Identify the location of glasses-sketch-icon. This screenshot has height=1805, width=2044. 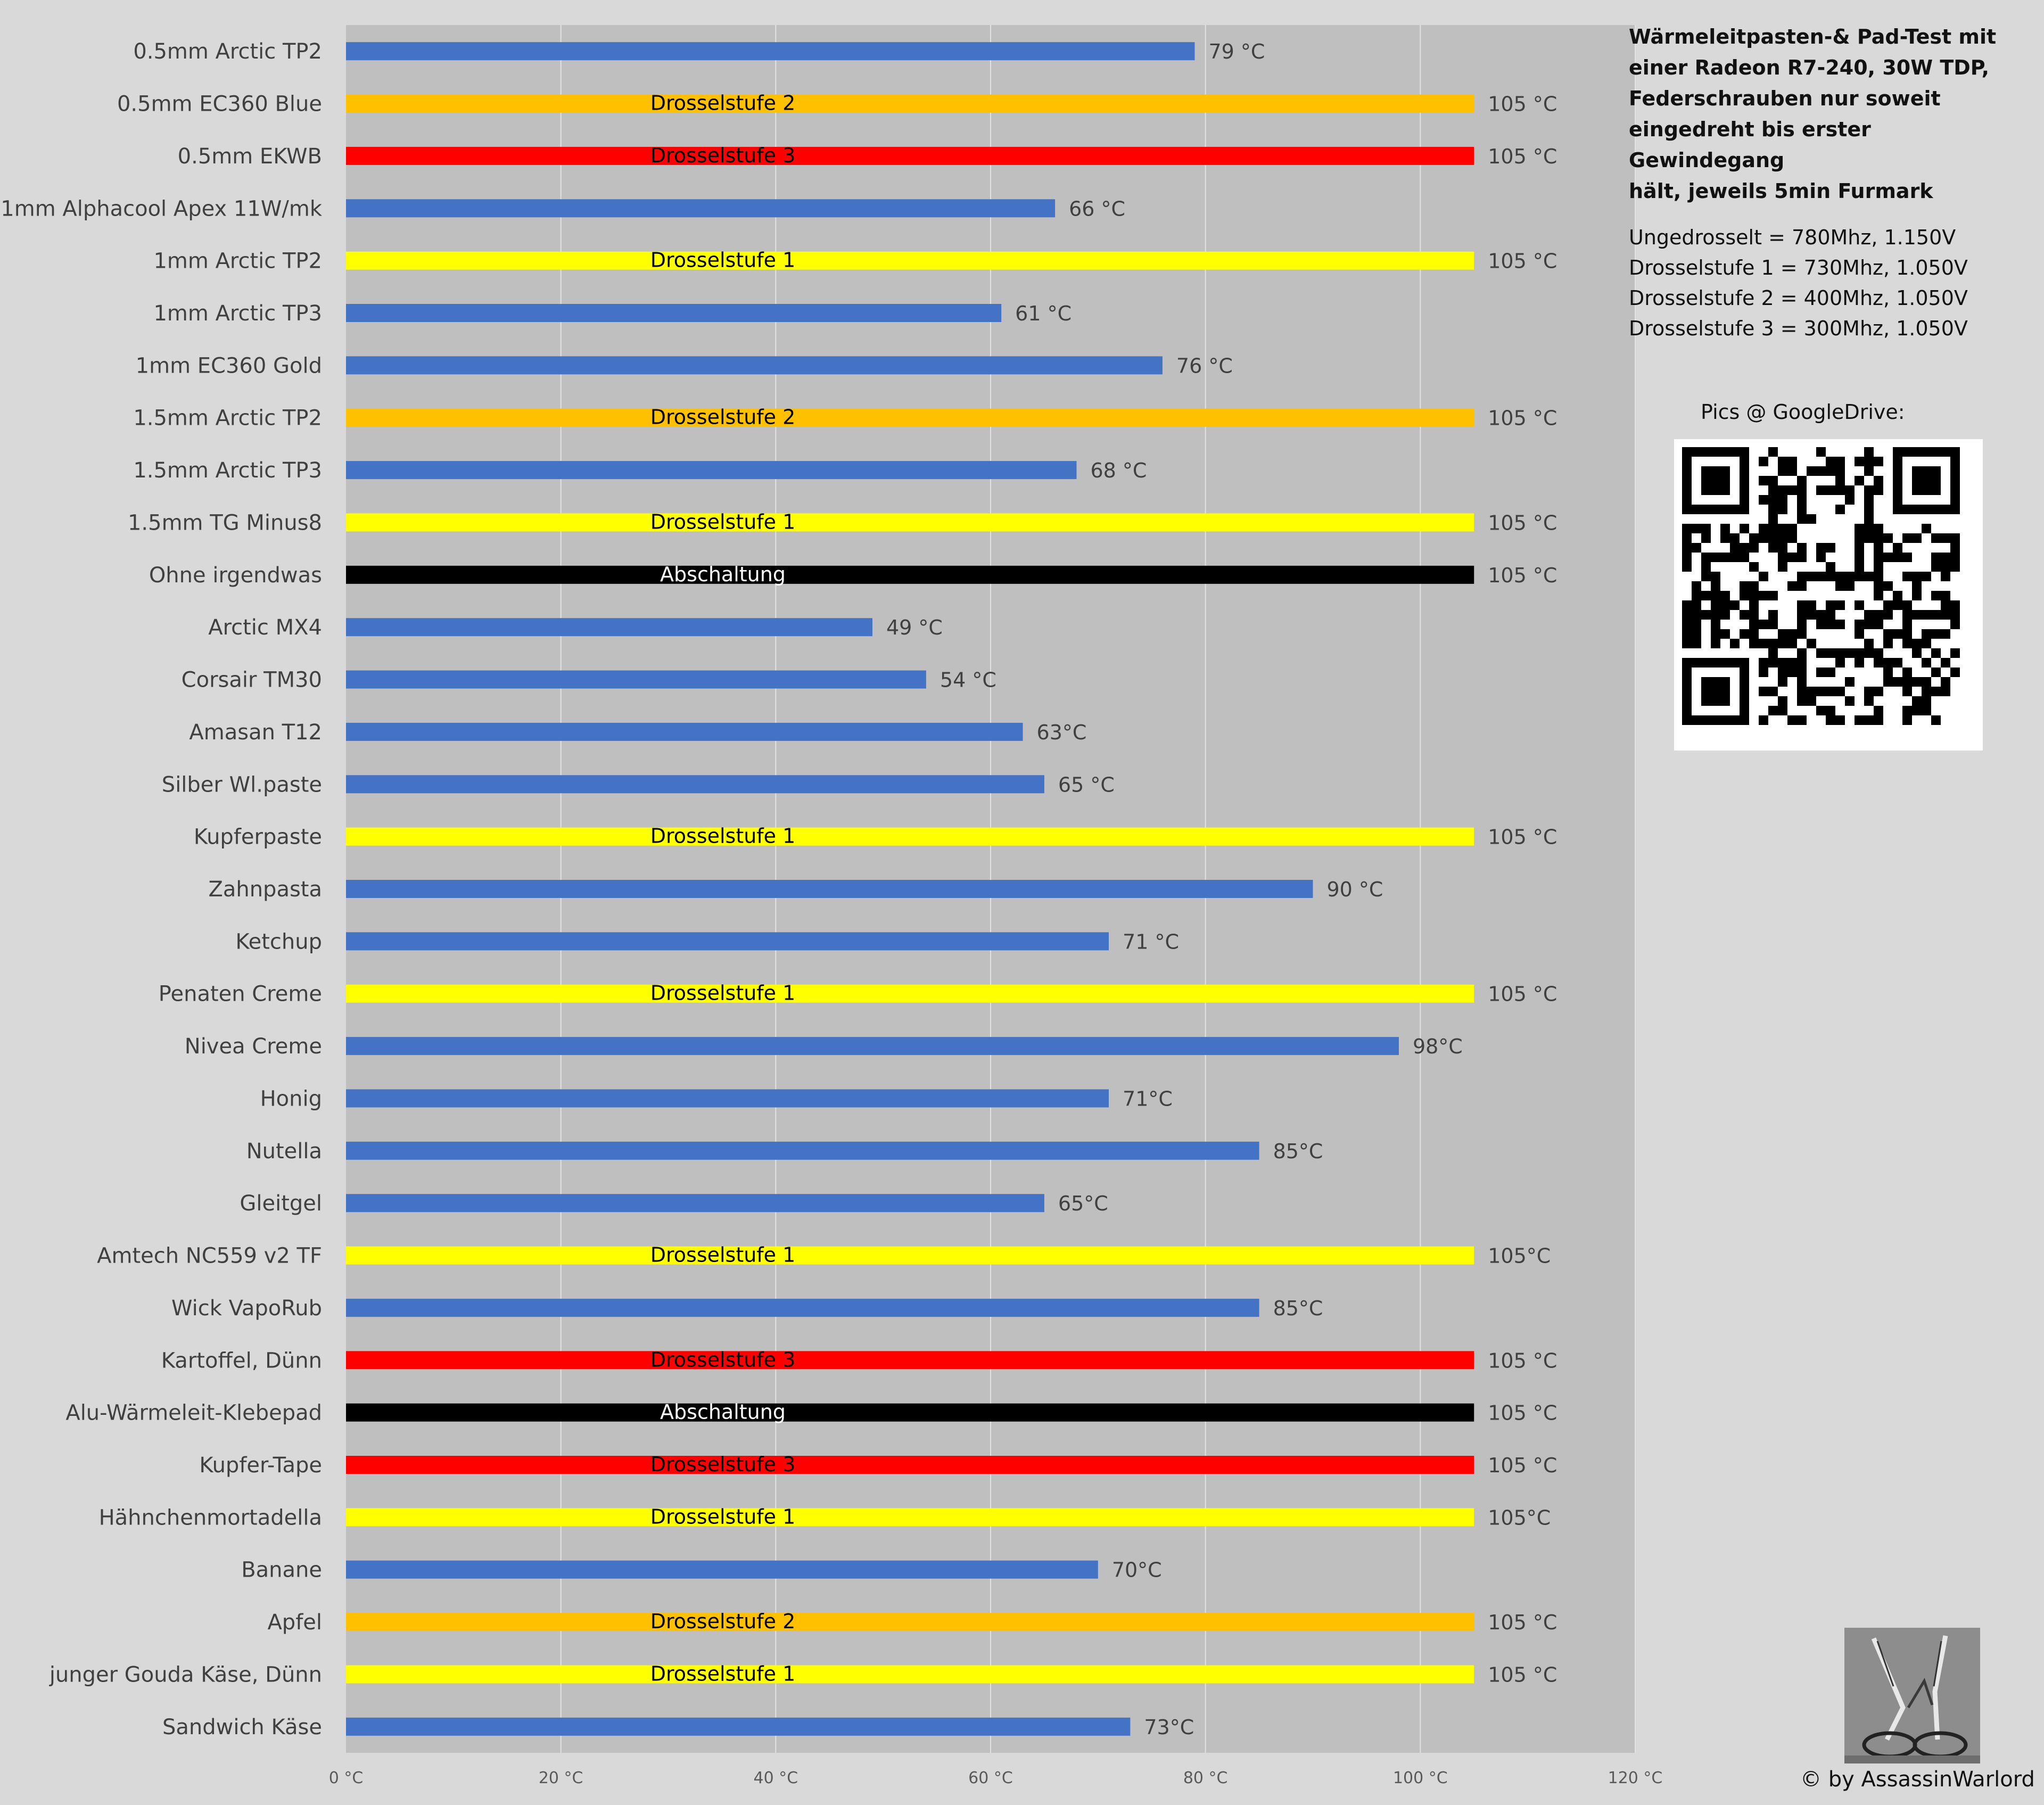
(1912, 1695).